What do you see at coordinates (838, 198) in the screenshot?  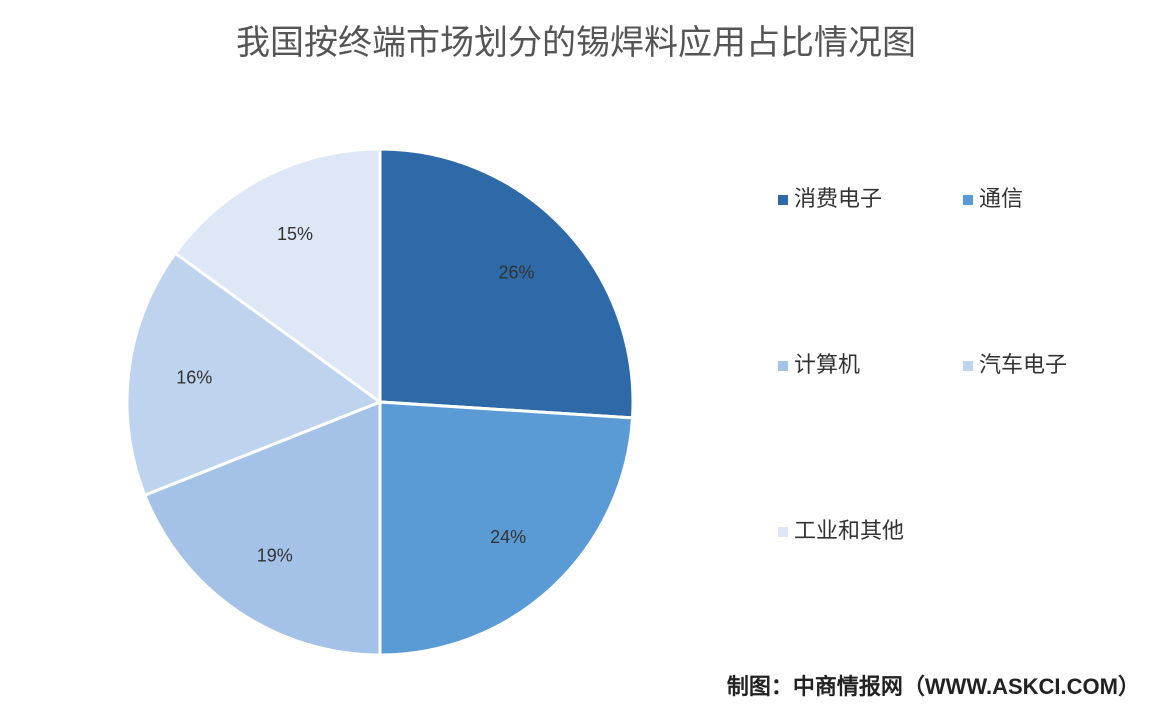 I see `legend-label: 消费电子` at bounding box center [838, 198].